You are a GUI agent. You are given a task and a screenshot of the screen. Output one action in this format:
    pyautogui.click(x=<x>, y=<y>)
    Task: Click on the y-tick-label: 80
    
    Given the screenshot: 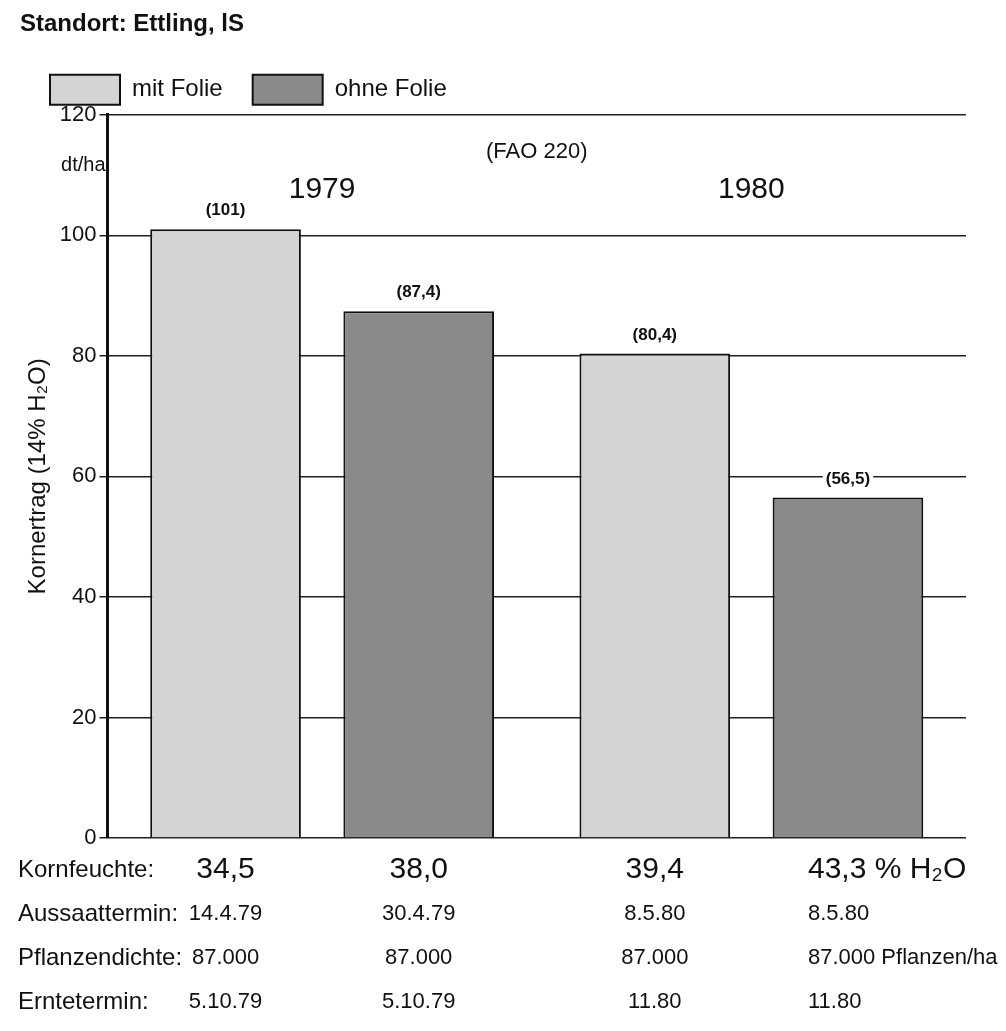 What is the action you would take?
    pyautogui.click(x=84, y=354)
    